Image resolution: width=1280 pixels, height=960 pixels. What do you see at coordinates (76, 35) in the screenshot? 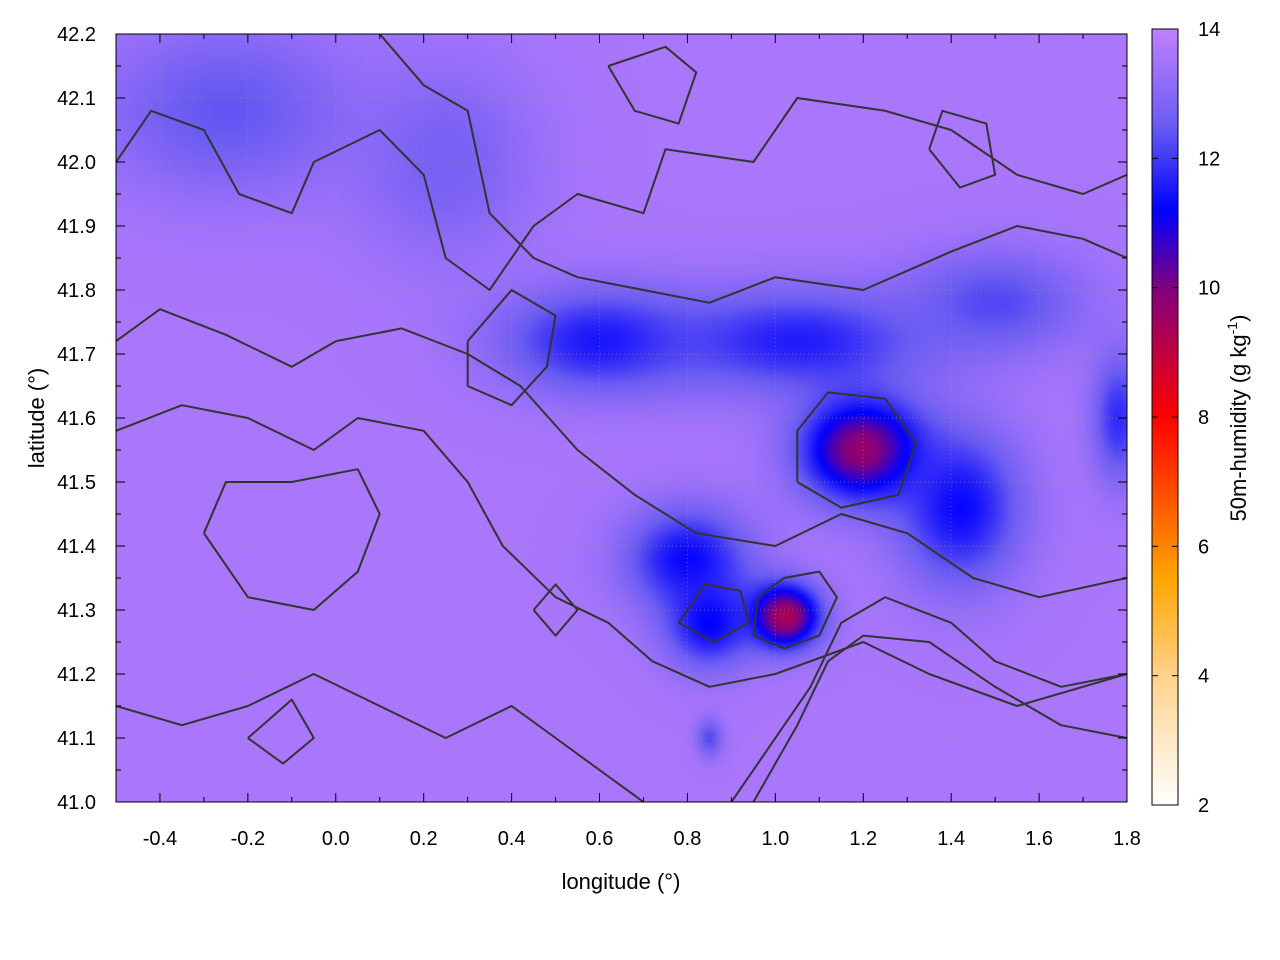
I see `y-tick-label: 42.2` at bounding box center [76, 35].